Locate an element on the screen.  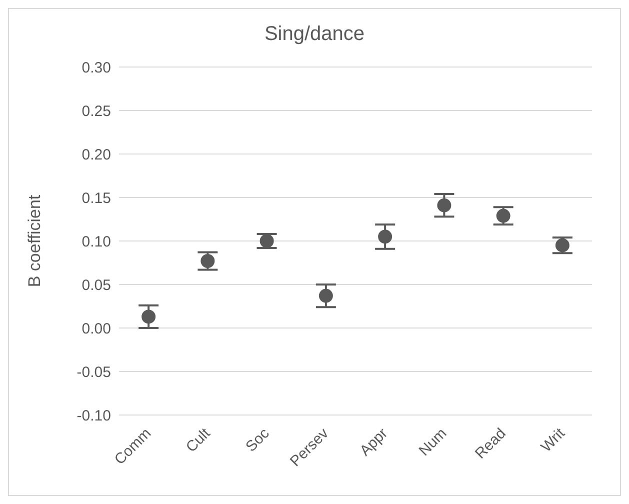
y-tick-label: 0.05 is located at coordinates (96, 285).